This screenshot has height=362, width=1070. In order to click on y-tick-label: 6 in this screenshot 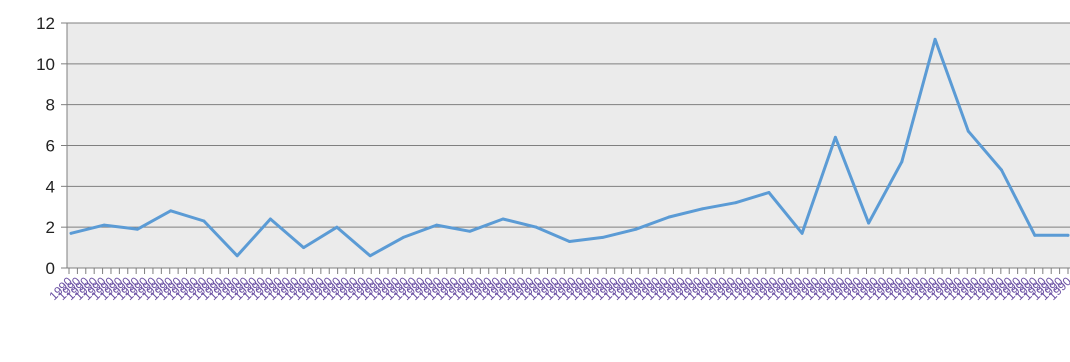, I will do `click(50, 146)`.